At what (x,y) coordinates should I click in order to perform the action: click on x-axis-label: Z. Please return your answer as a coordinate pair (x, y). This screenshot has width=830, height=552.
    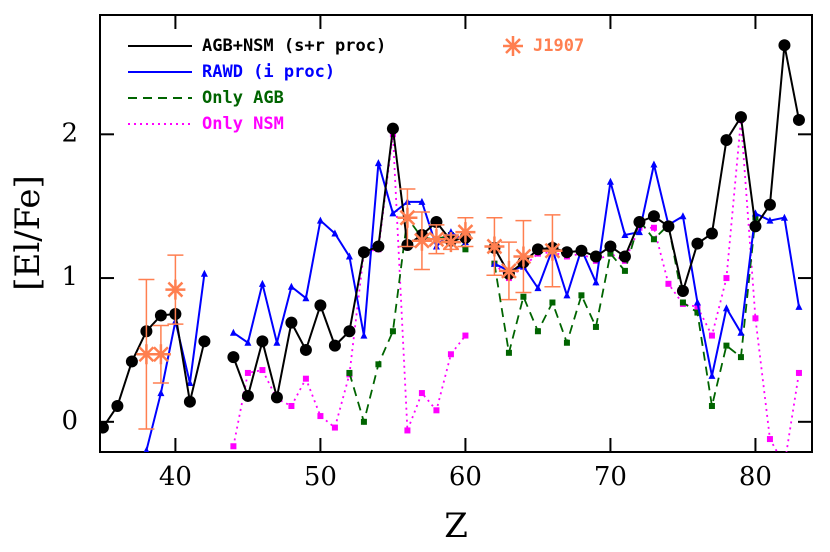
    Looking at the image, I should click on (456, 526).